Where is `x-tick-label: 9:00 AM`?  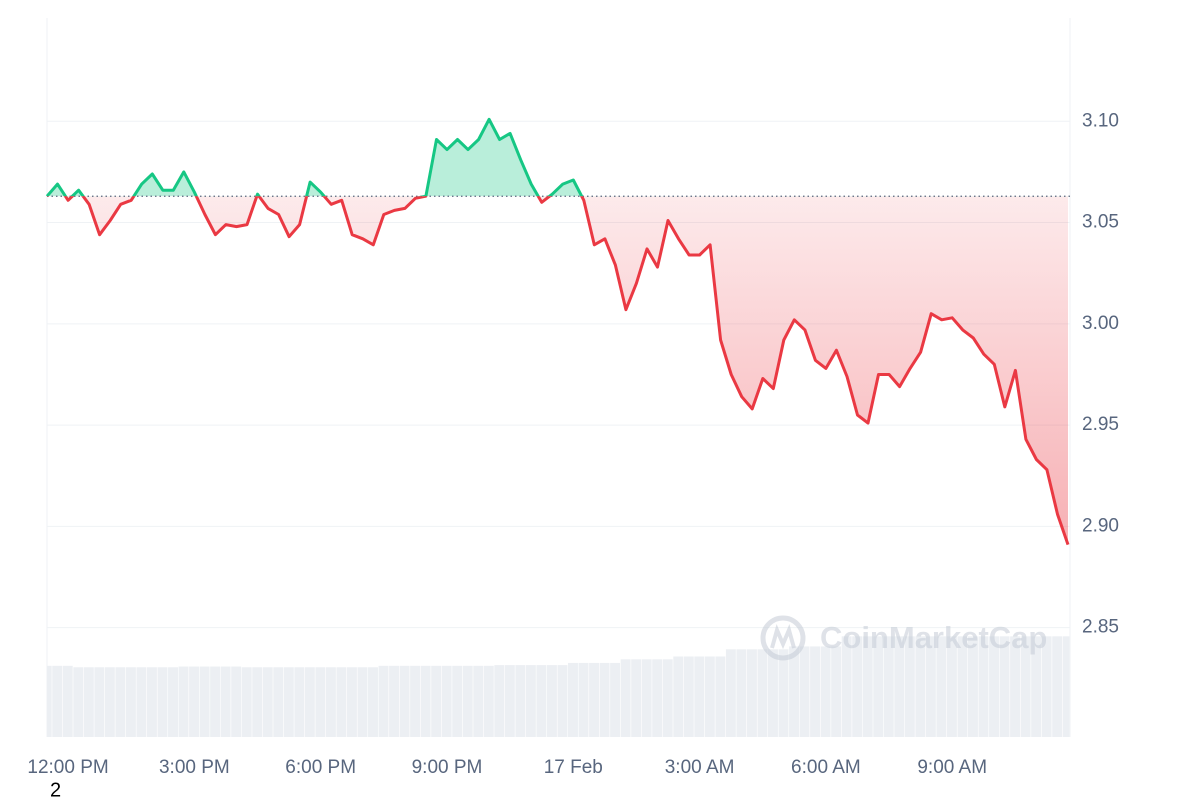 x-tick-label: 9:00 AM is located at coordinates (952, 767).